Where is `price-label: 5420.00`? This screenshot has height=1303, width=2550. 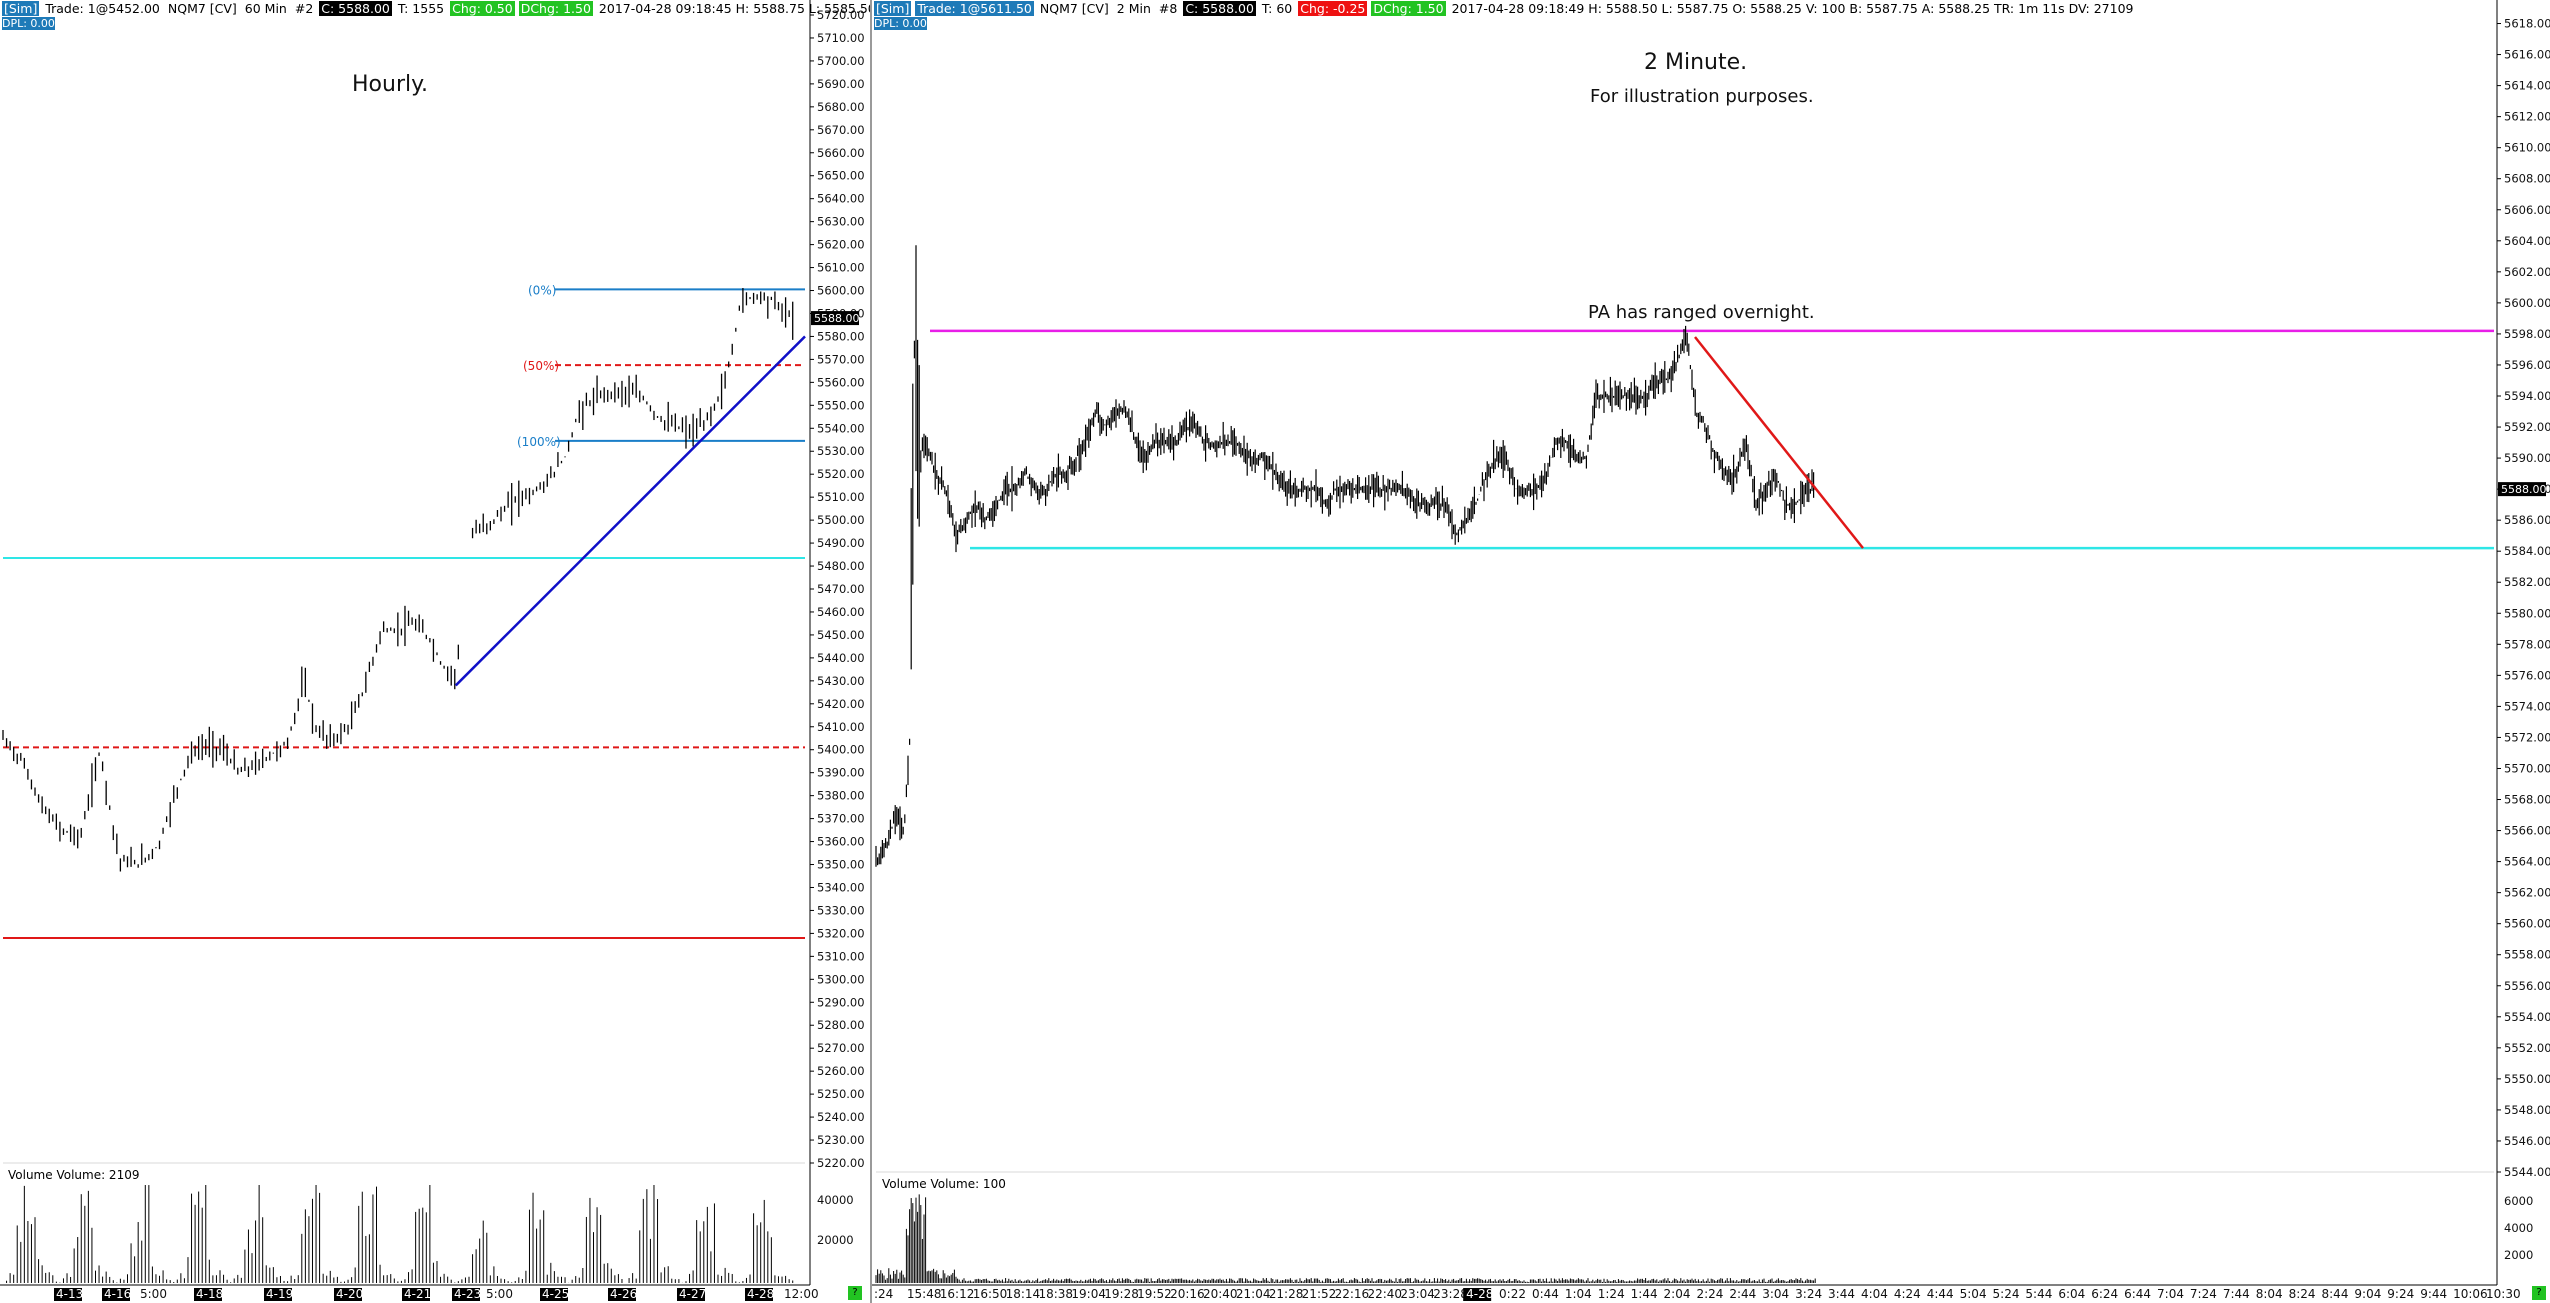 price-label: 5420.00 is located at coordinates (841, 704).